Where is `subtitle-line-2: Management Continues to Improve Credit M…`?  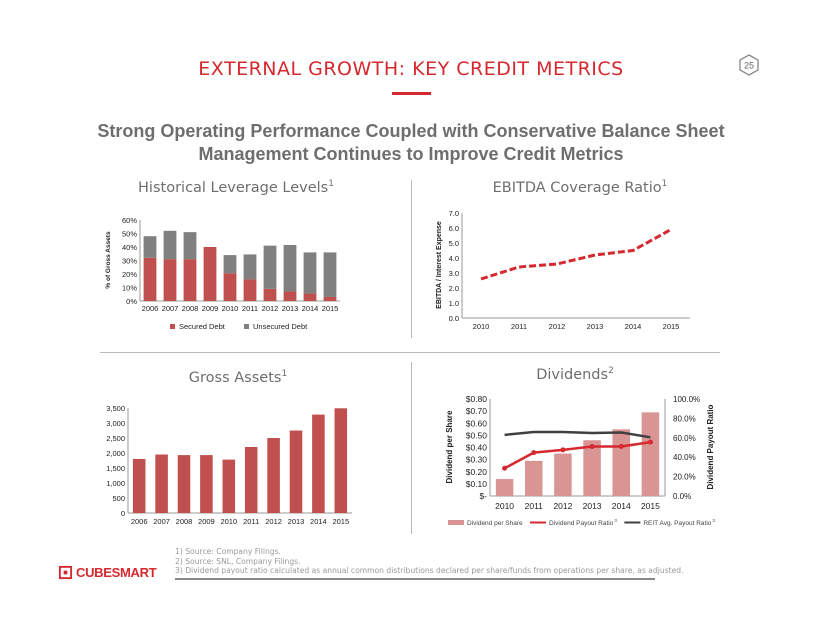
subtitle-line-2: Management Continues to Improve Credit M… is located at coordinates (411, 154).